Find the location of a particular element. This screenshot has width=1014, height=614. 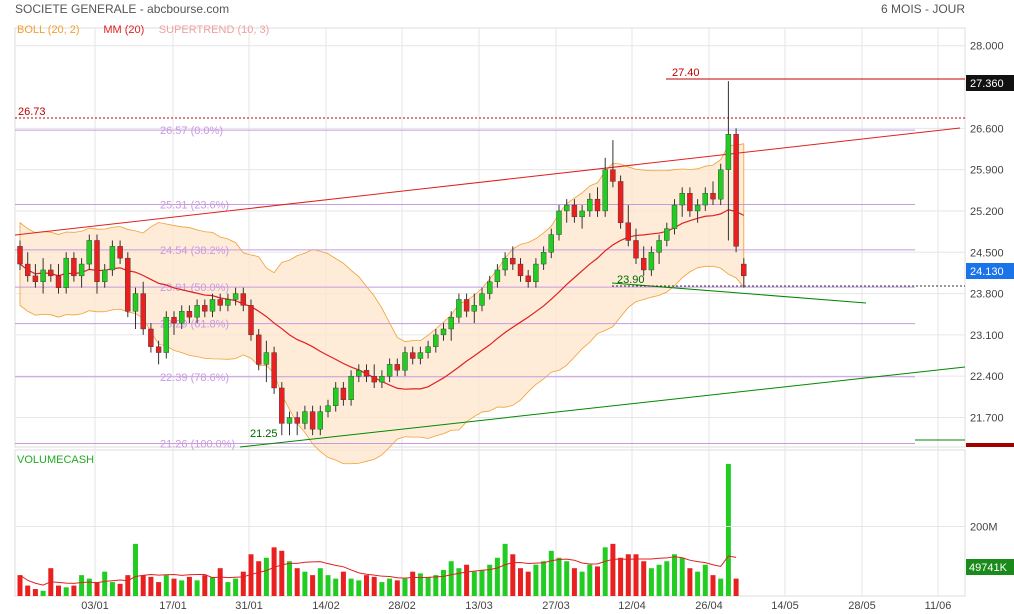

x-tick-label: 26/04 is located at coordinates (709, 606).